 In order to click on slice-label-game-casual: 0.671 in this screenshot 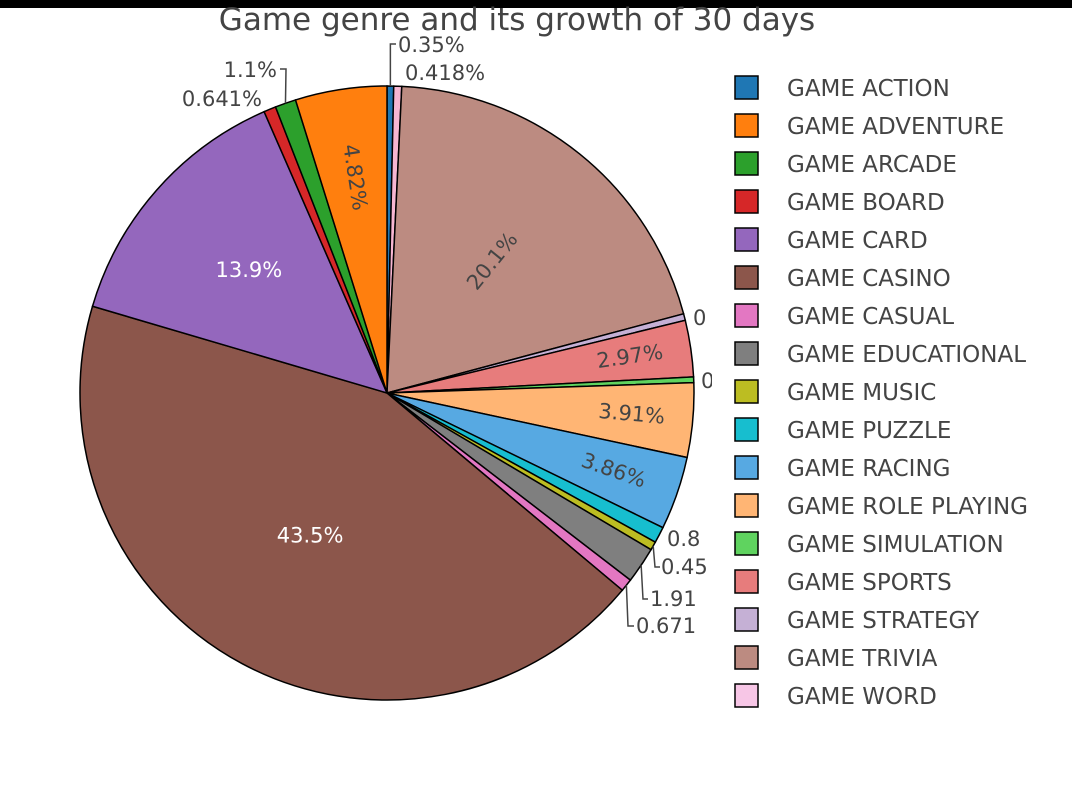, I will do `click(666, 626)`.